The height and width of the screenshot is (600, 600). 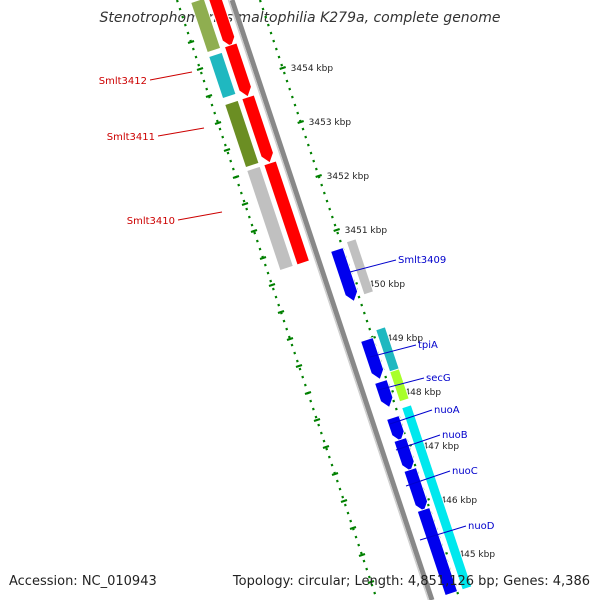 What do you see at coordinates (481, 526) in the screenshot?
I see `gene-label-reverse: nuoD` at bounding box center [481, 526].